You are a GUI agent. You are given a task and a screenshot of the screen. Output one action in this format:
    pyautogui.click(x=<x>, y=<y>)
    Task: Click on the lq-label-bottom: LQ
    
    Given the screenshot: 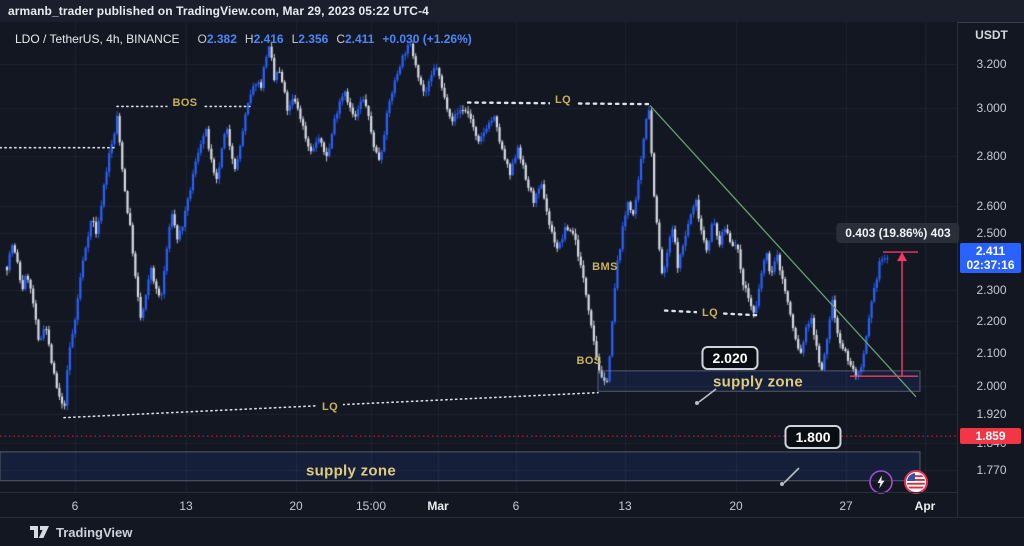 What is the action you would take?
    pyautogui.click(x=330, y=407)
    